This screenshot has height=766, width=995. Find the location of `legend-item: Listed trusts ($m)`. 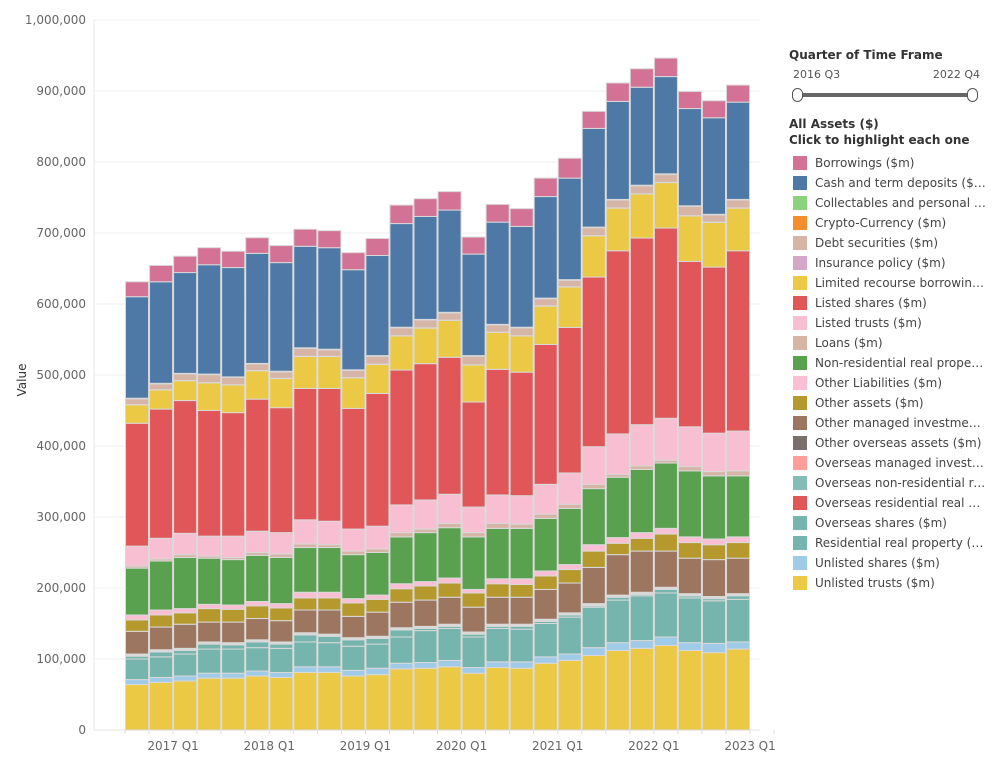

legend-item: Listed trusts ($m) is located at coordinates (891, 323).